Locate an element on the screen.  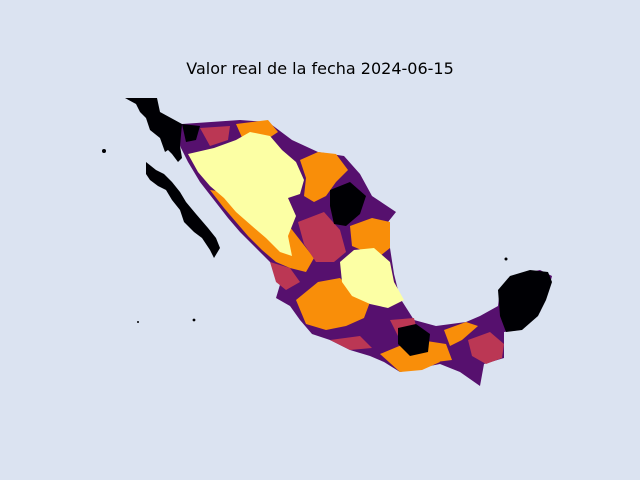
region-tabasco is located at coordinates (461, 334).